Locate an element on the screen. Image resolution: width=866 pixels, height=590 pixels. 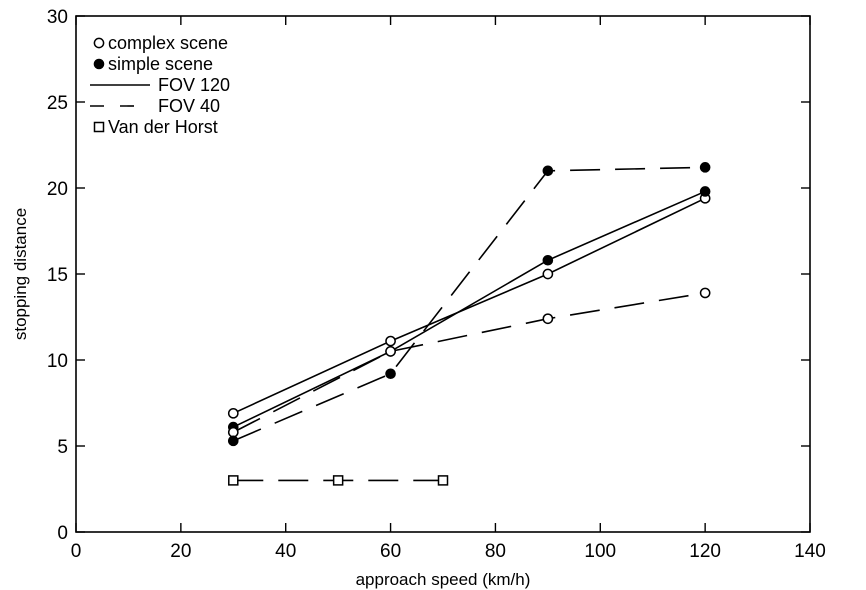
x-tick-label: 40 is located at coordinates (285, 551).